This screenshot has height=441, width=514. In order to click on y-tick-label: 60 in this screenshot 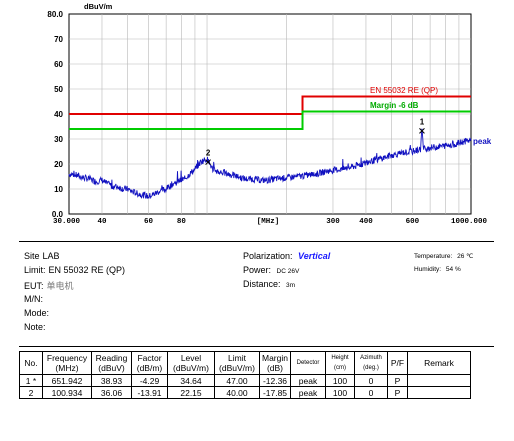, I will do `click(58, 64)`.